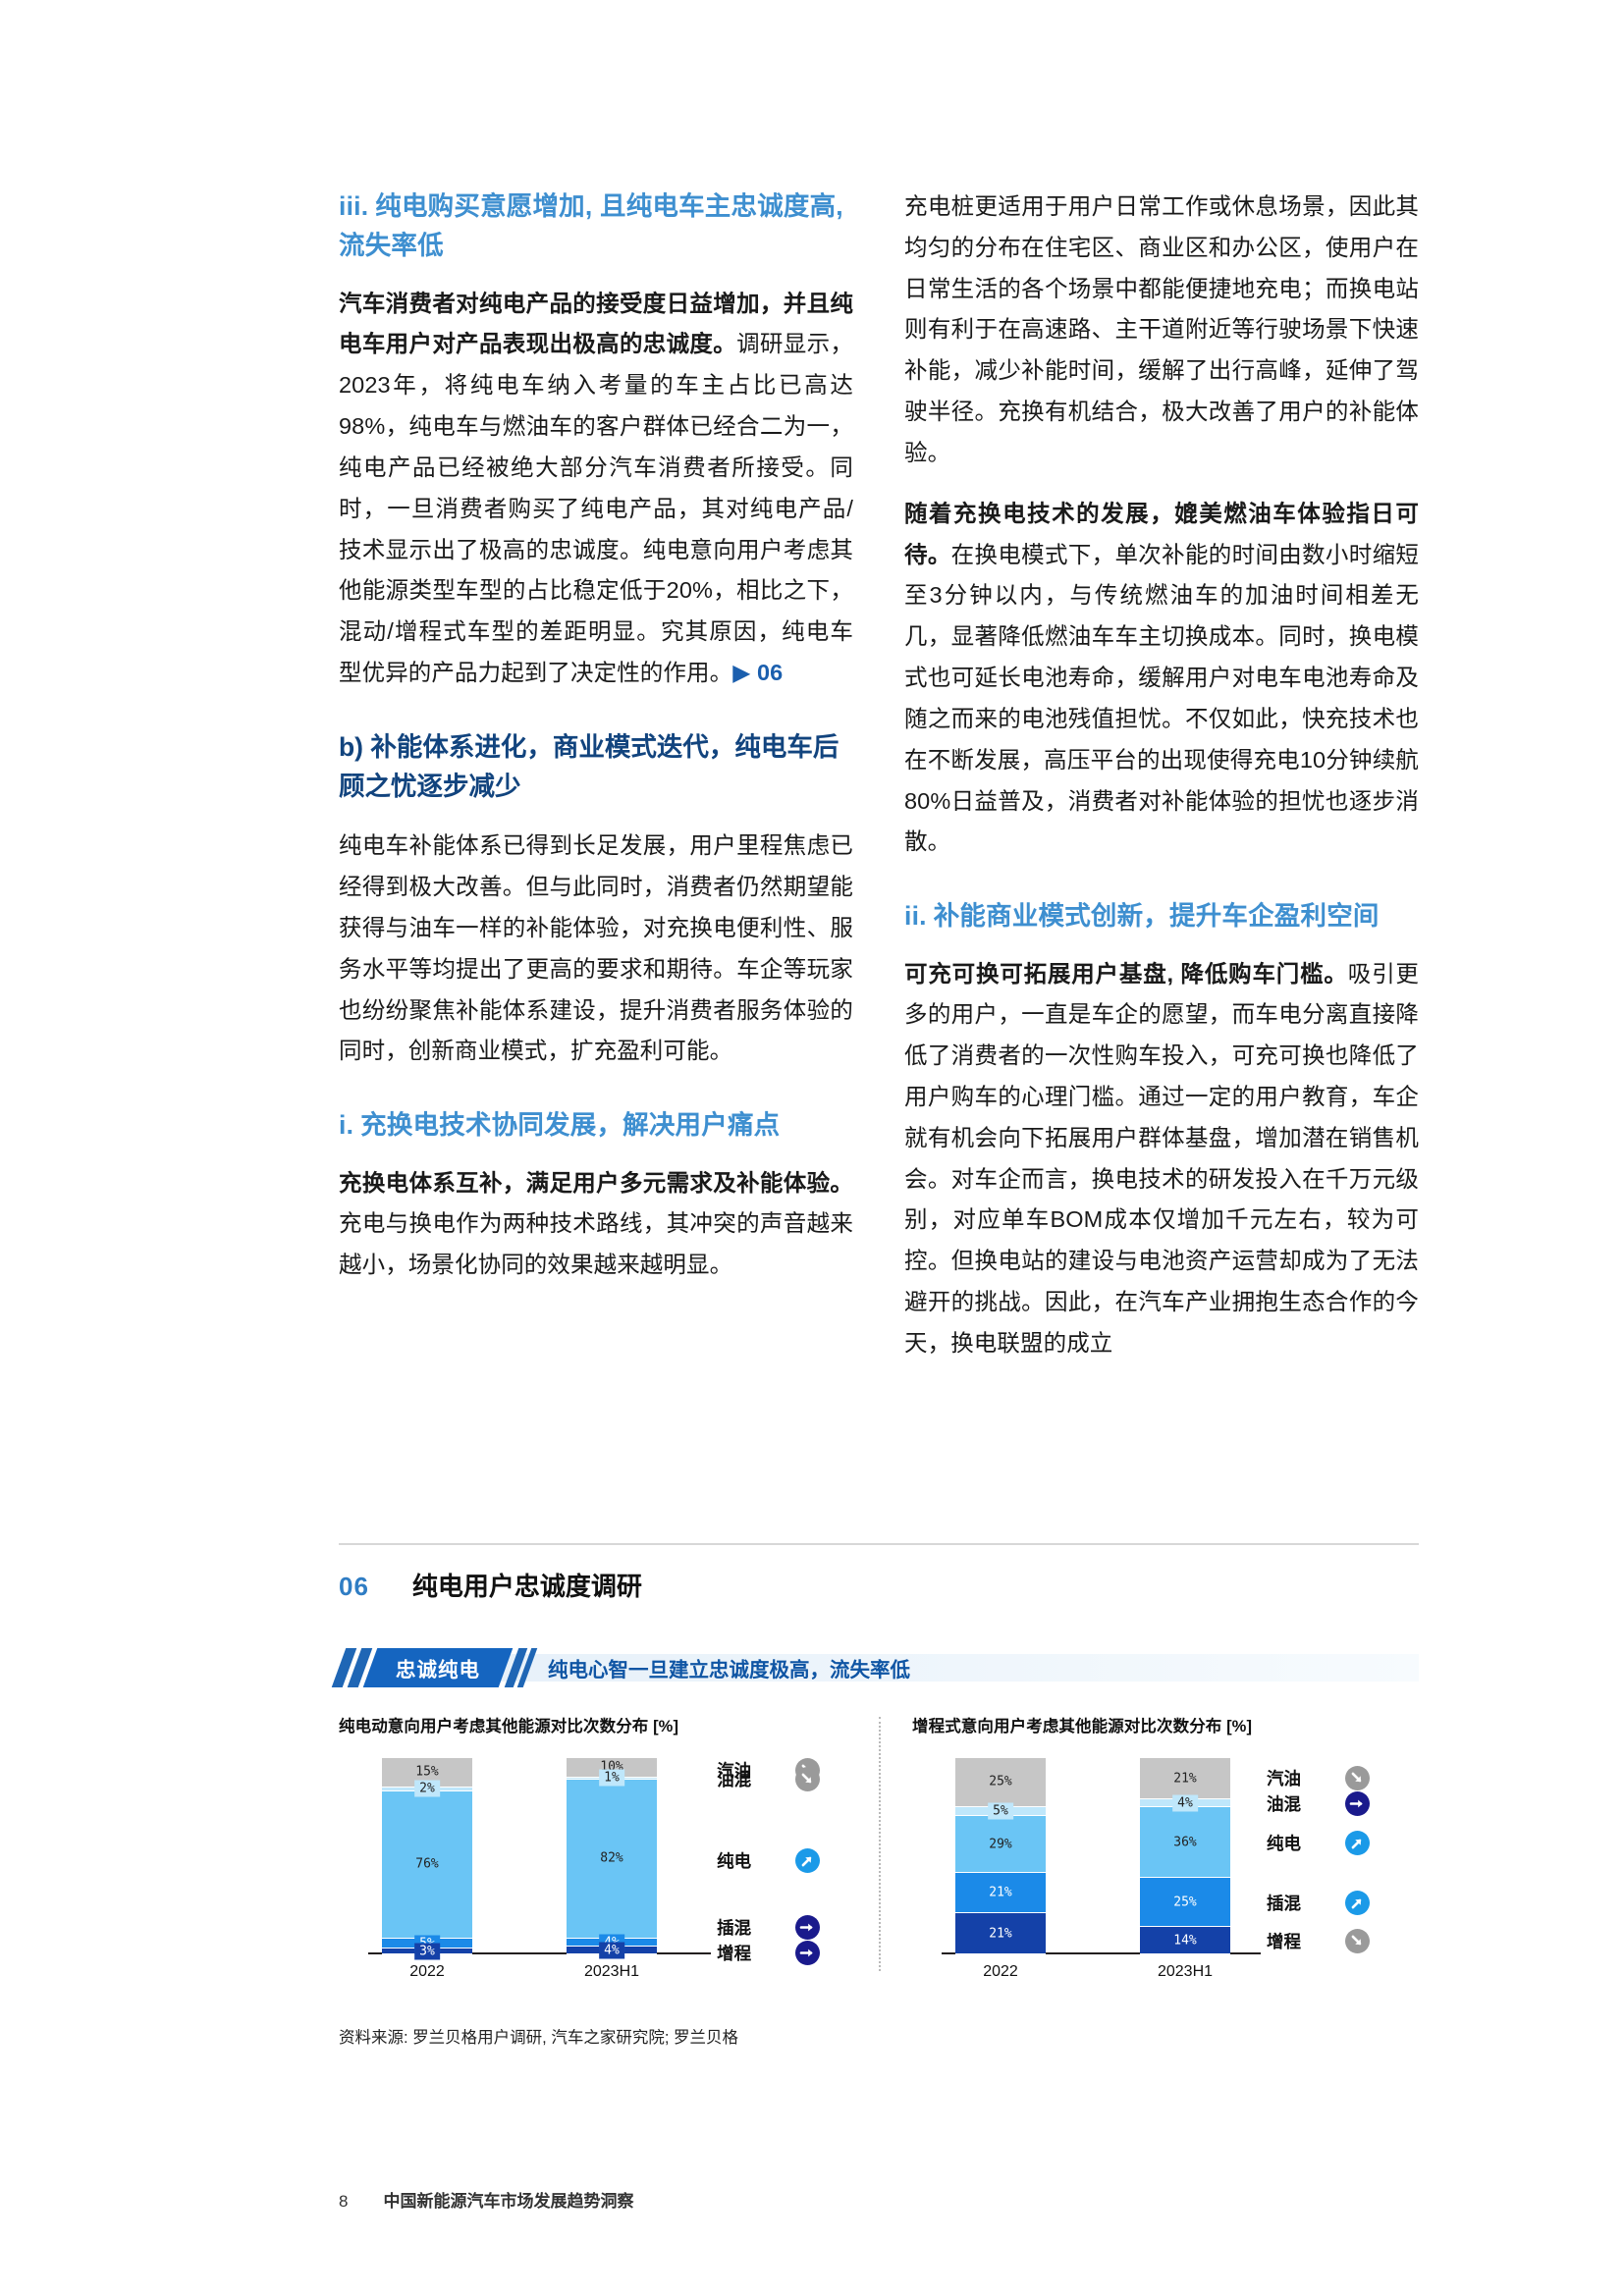 The height and width of the screenshot is (2296, 1624). What do you see at coordinates (427, 1788) in the screenshot?
I see `bar-segment-value: 2%` at bounding box center [427, 1788].